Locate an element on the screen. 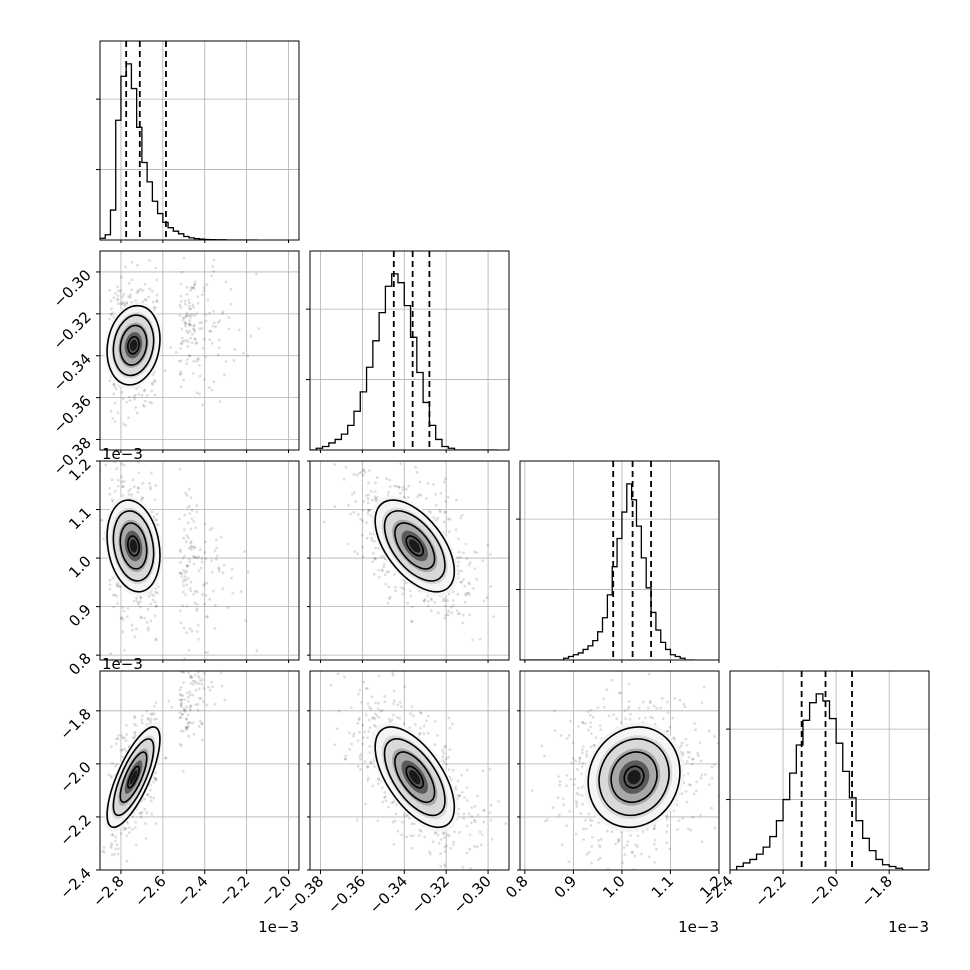 The width and height of the screenshot is (970, 970). x-tick-label: −0.36 is located at coordinates (346, 894).